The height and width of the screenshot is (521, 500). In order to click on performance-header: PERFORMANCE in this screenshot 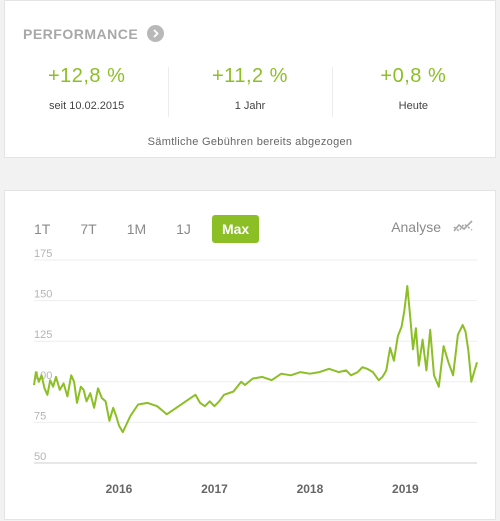, I will do `click(94, 33)`.